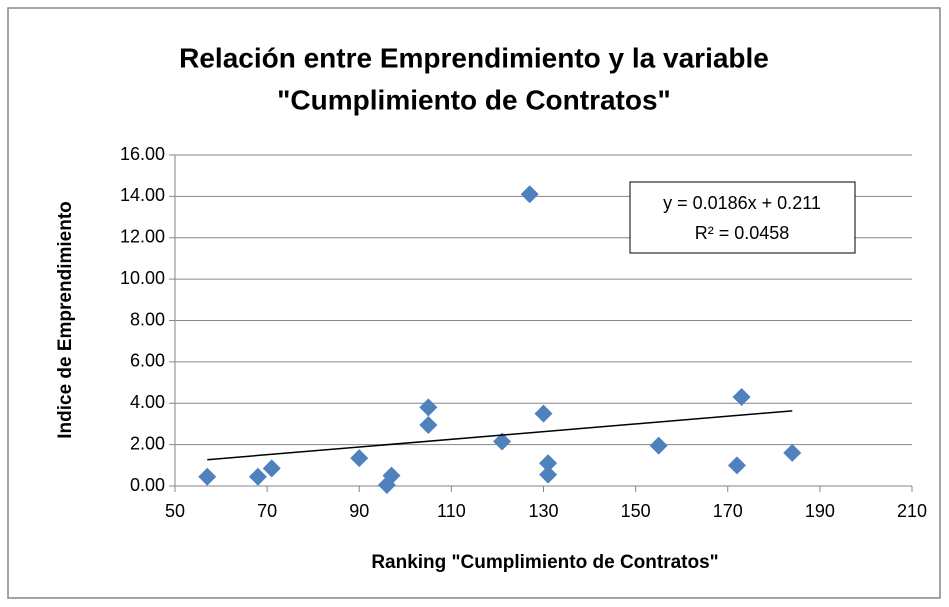 This screenshot has width=949, height=607. What do you see at coordinates (142, 154) in the screenshot?
I see `y-tick-label: 16.00` at bounding box center [142, 154].